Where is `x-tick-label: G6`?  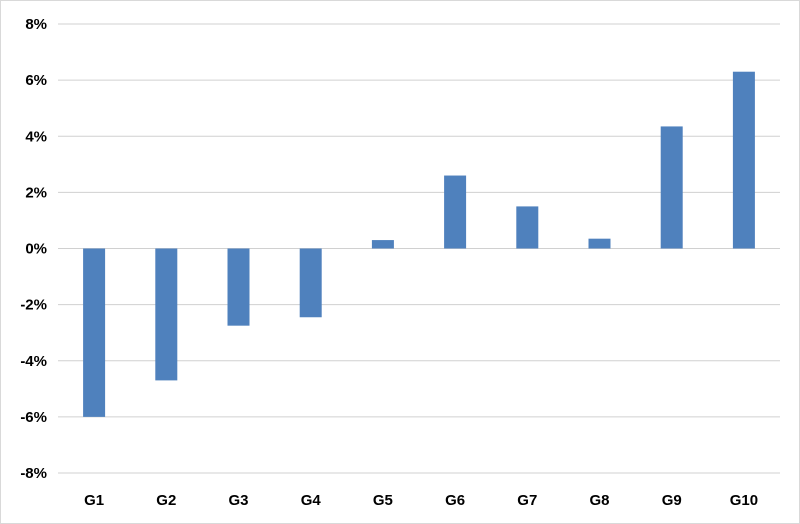 x-tick-label: G6 is located at coordinates (455, 500).